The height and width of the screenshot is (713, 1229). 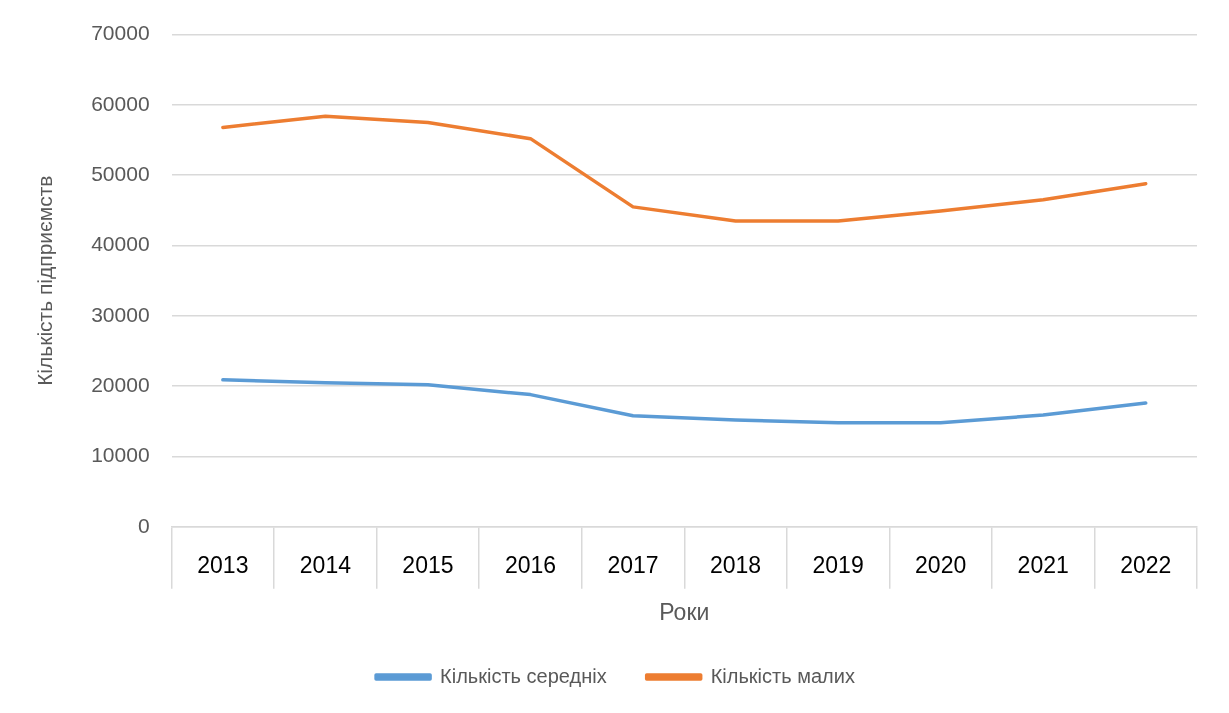 I want to click on x-axis-title: Роки, so click(x=684, y=611).